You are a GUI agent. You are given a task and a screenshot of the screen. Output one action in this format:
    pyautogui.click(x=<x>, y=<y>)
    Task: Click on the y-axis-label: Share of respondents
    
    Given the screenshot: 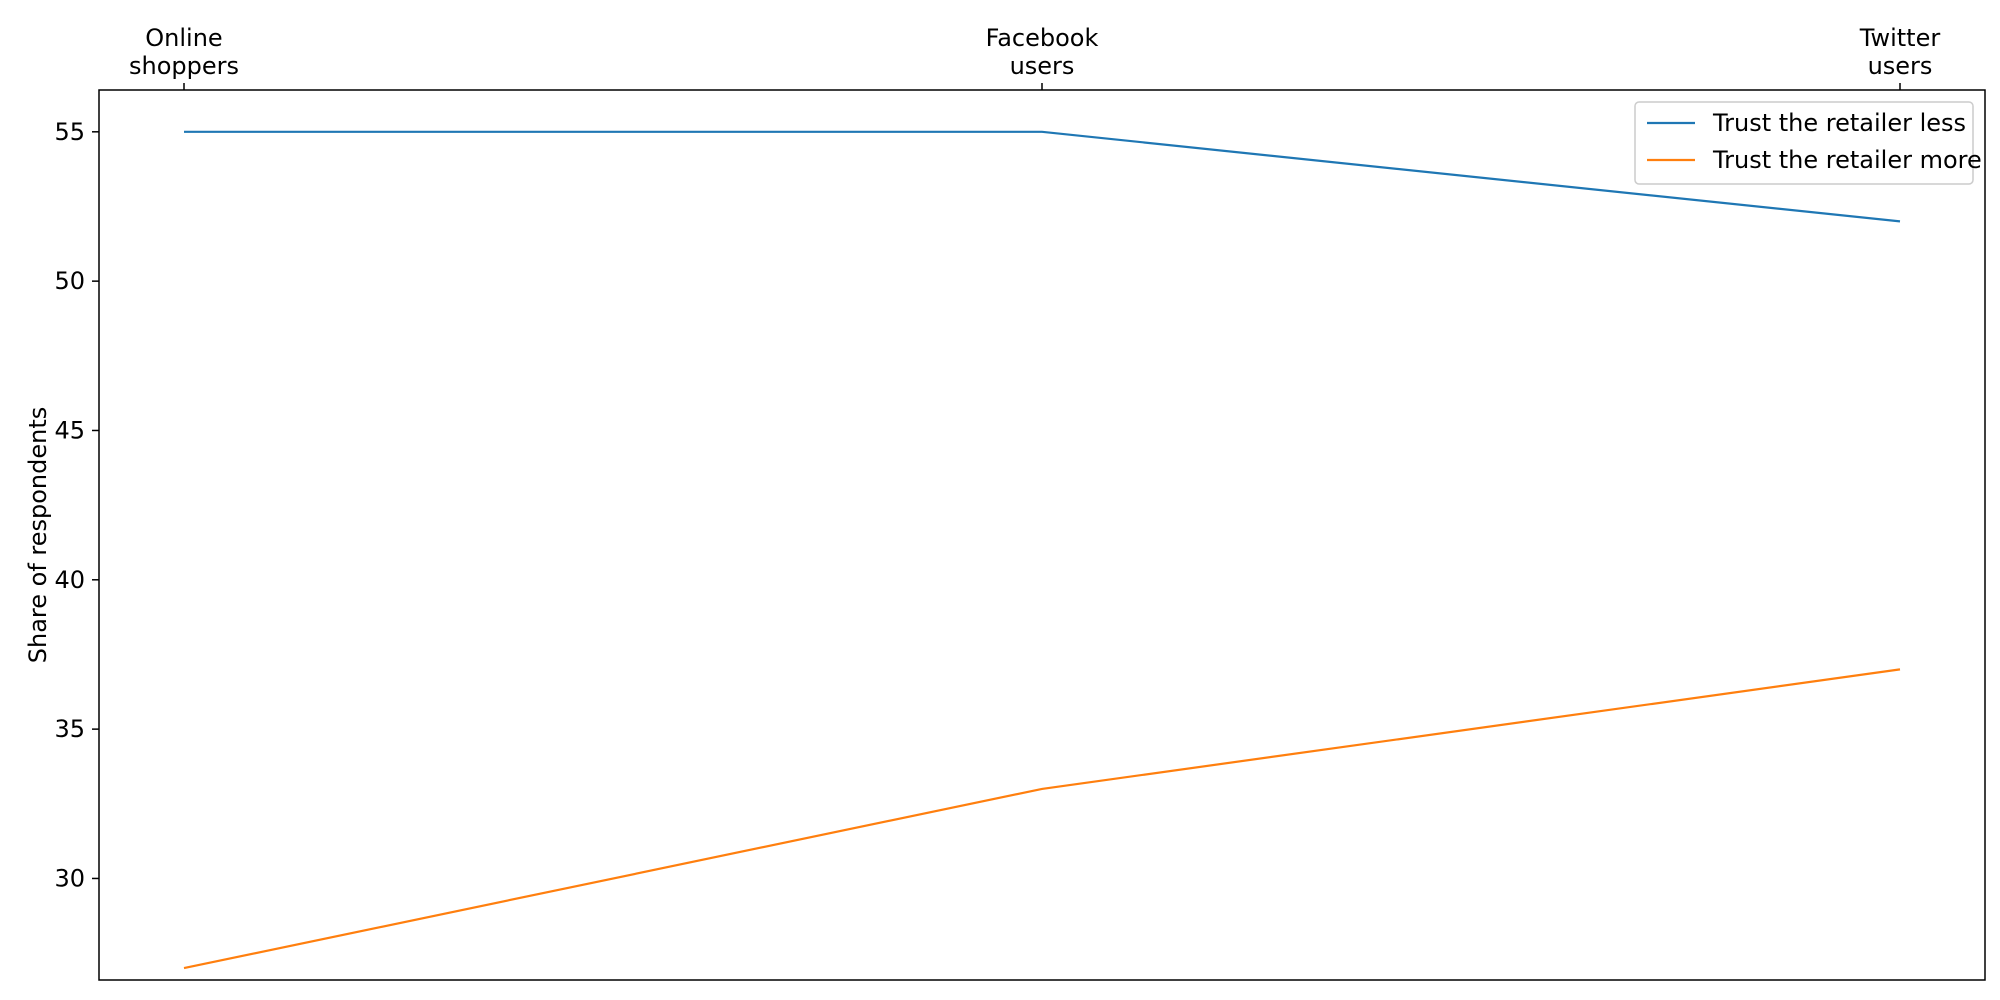 What is the action you would take?
    pyautogui.click(x=38, y=535)
    